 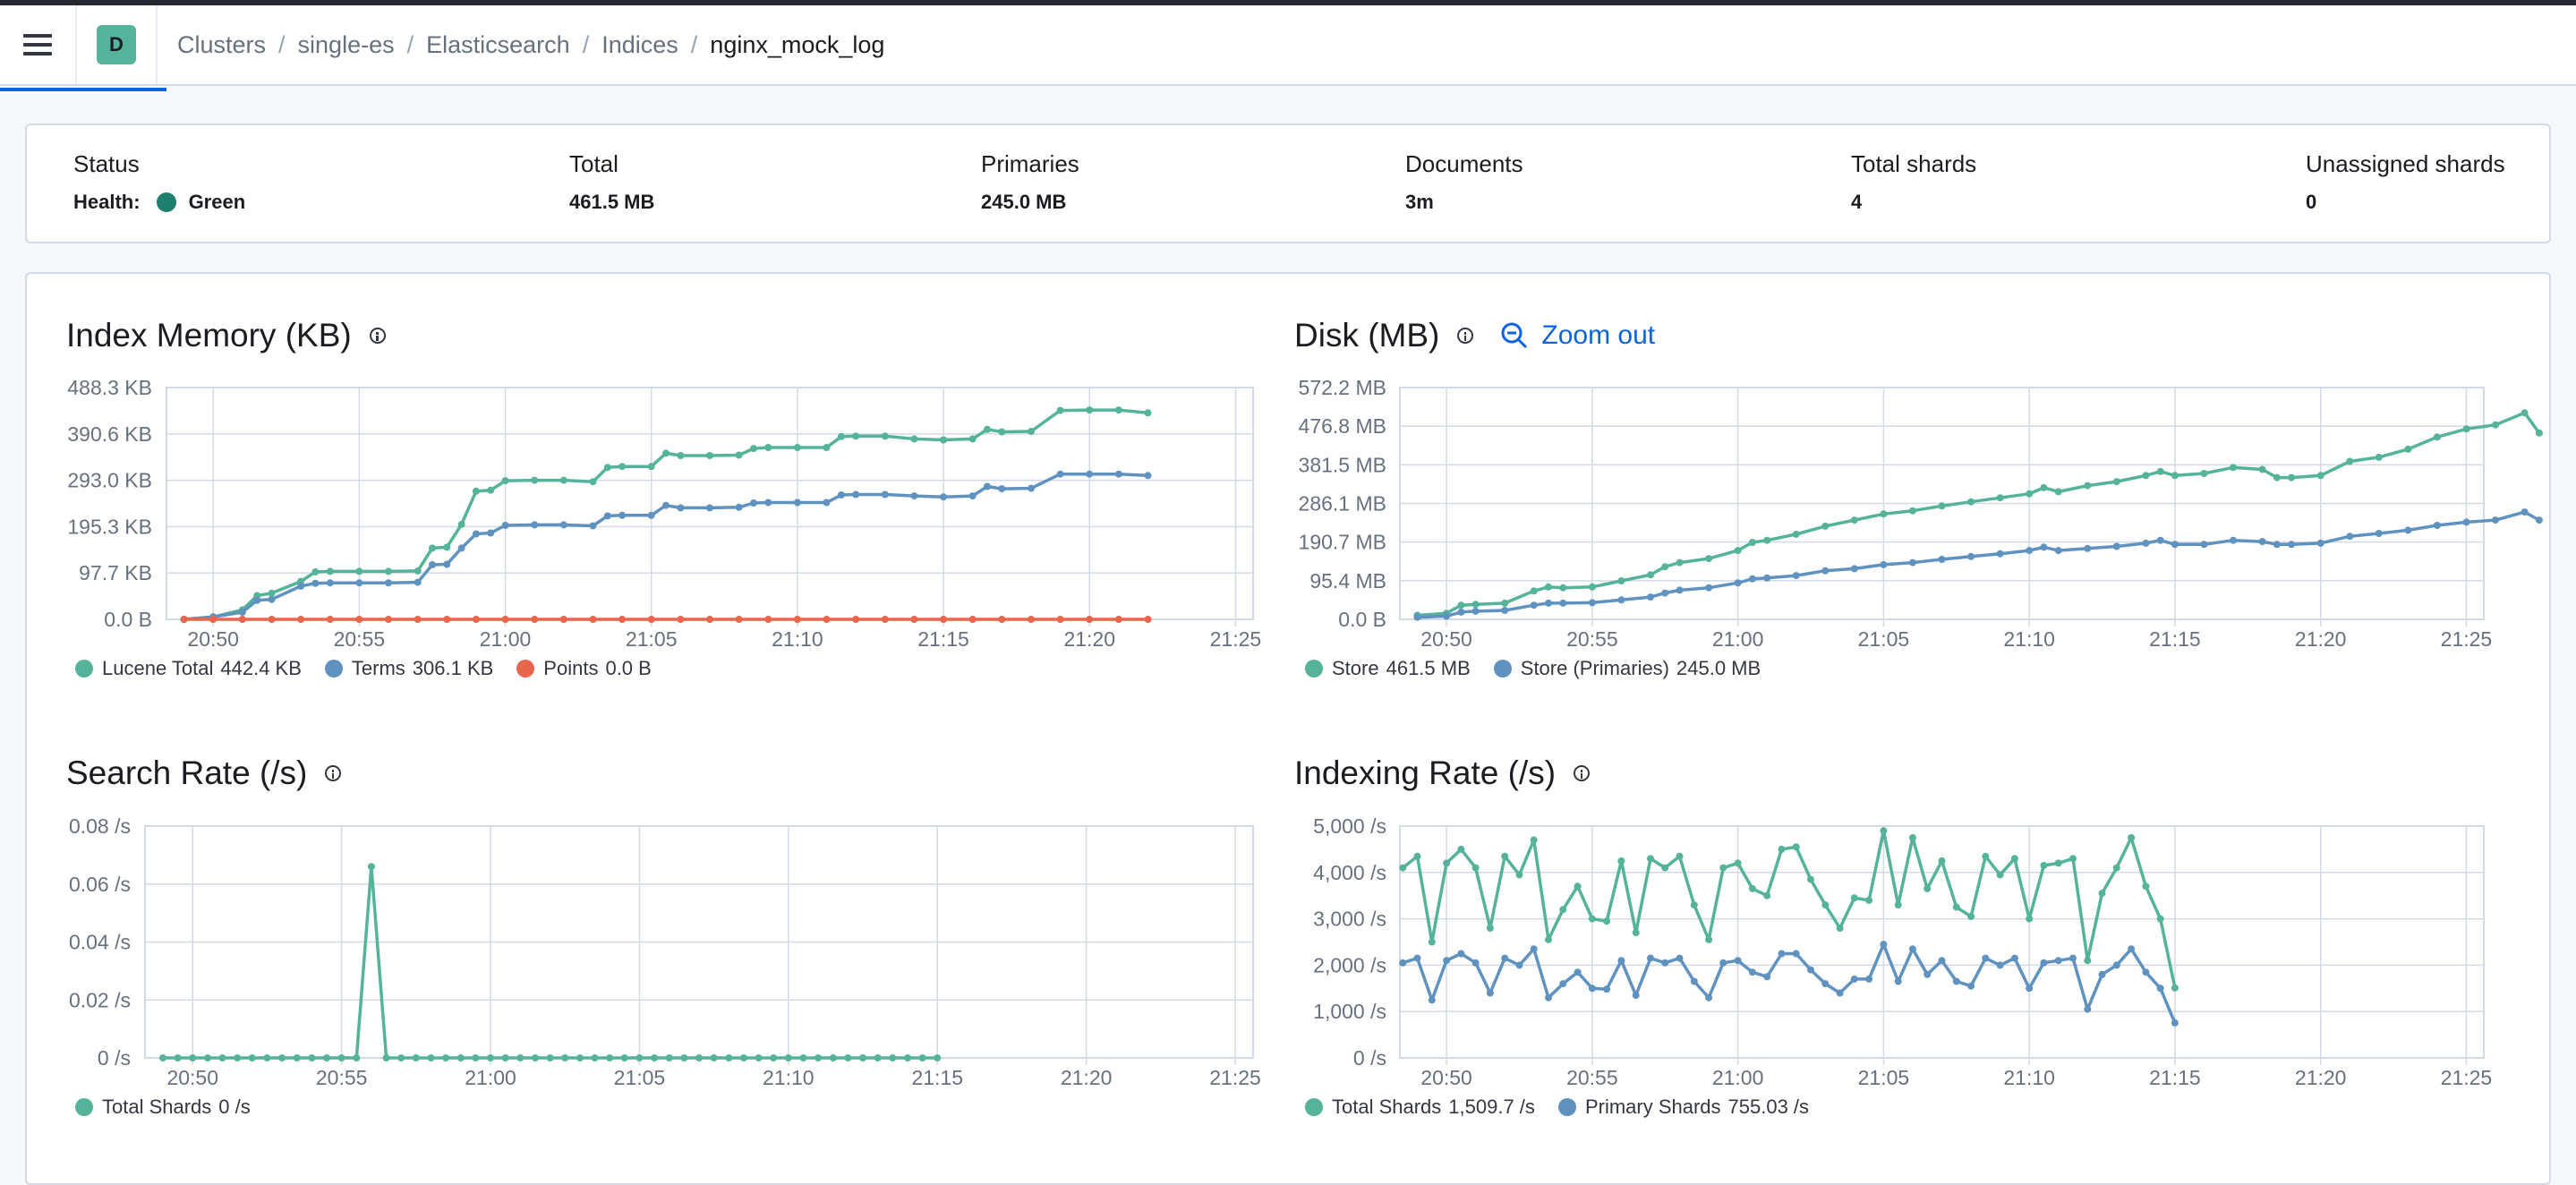 What do you see at coordinates (2405, 163) in the screenshot?
I see `stat-label: Unassigned shards` at bounding box center [2405, 163].